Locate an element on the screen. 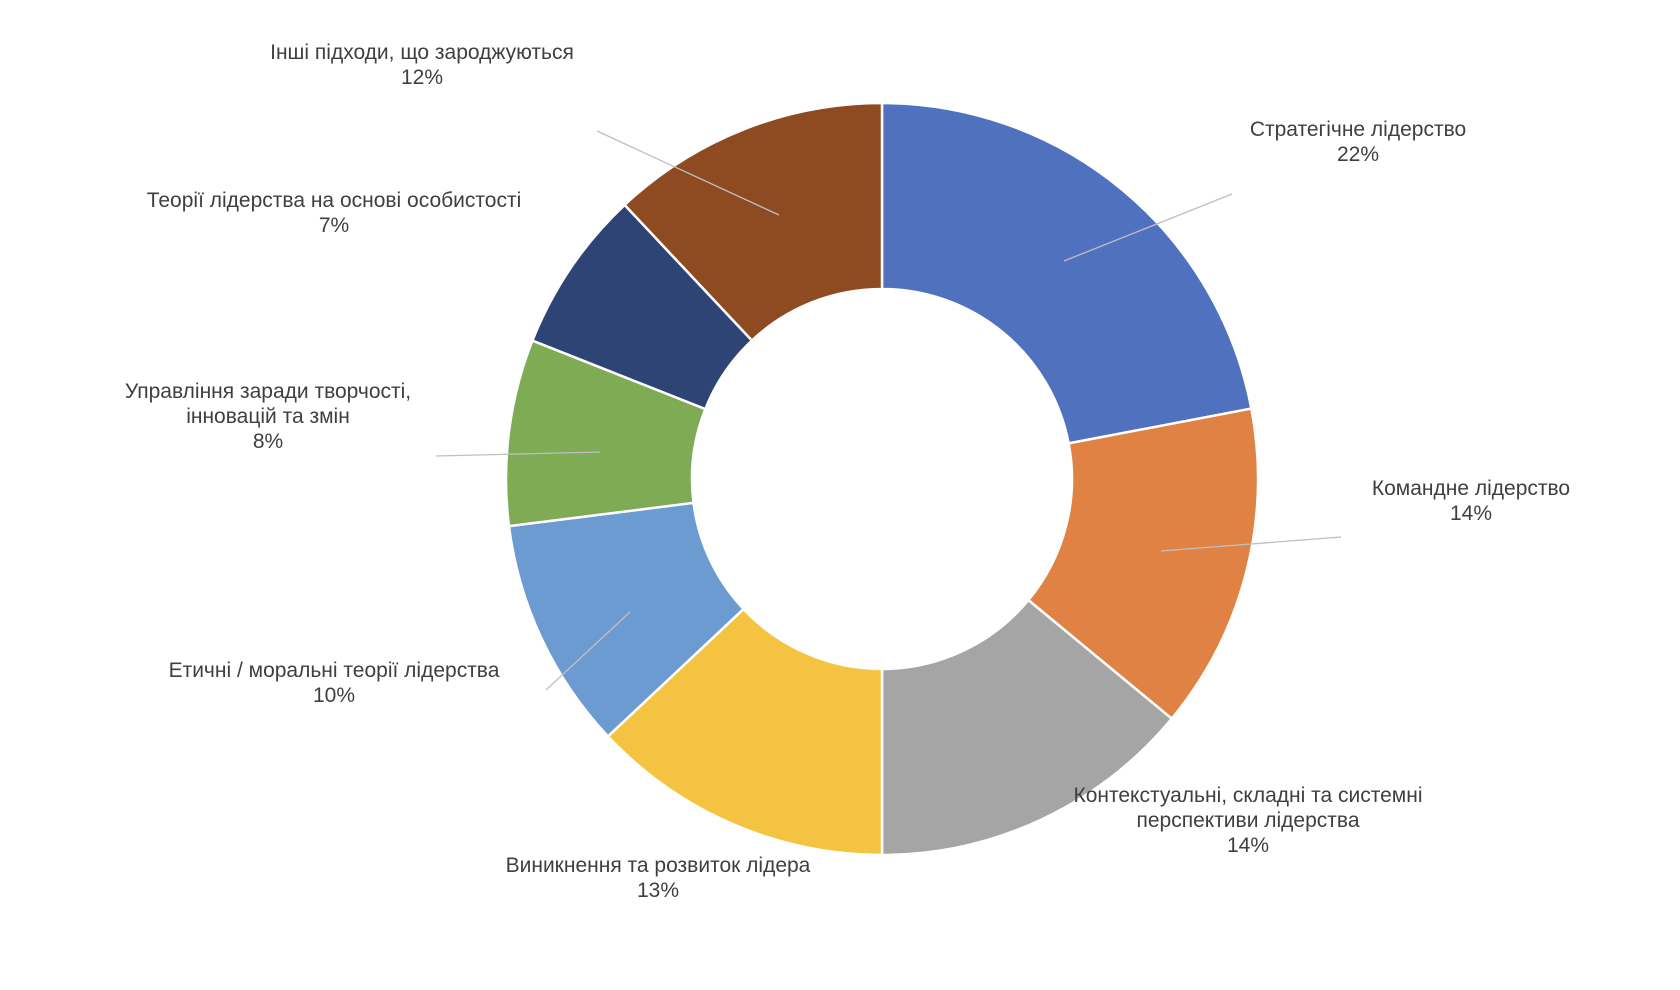  slice-label-7: Теорії лідерства на основі особистості 7% is located at coordinates (334, 213).